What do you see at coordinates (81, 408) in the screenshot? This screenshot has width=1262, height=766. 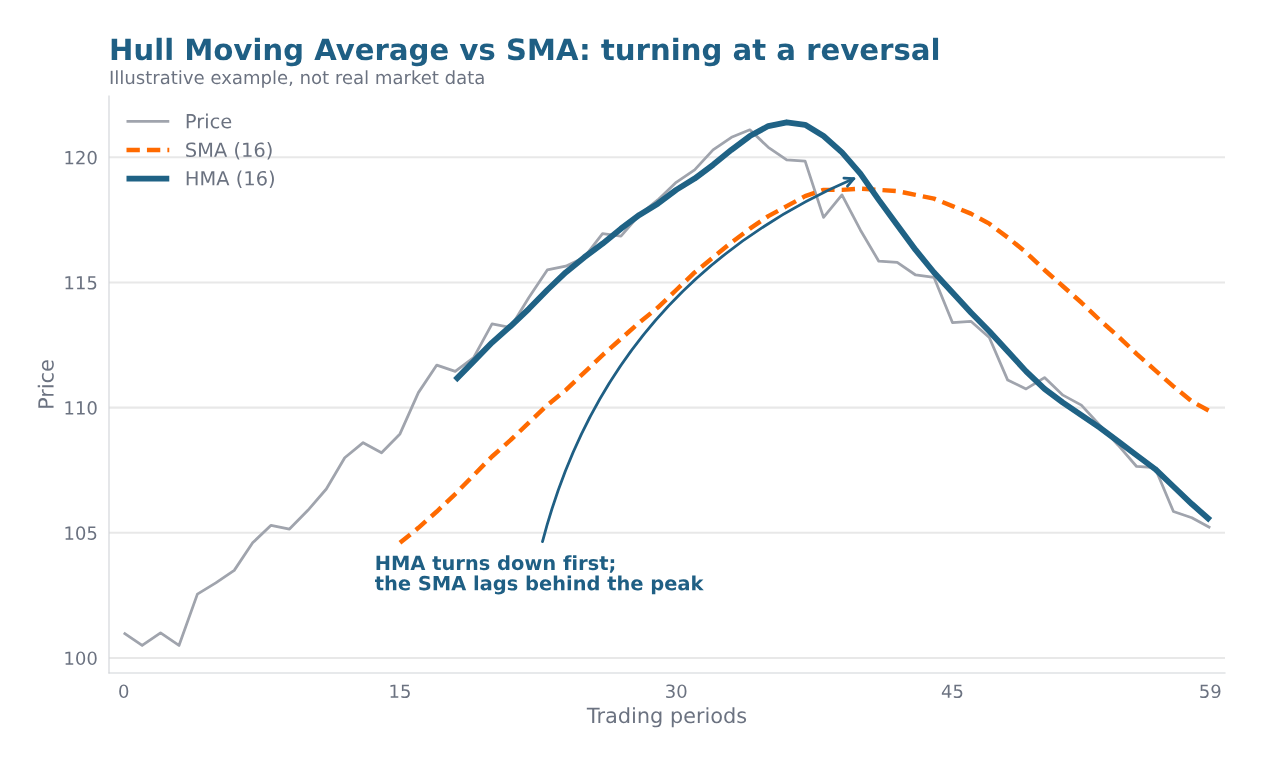 I see `y-tick-label: 110` at bounding box center [81, 408].